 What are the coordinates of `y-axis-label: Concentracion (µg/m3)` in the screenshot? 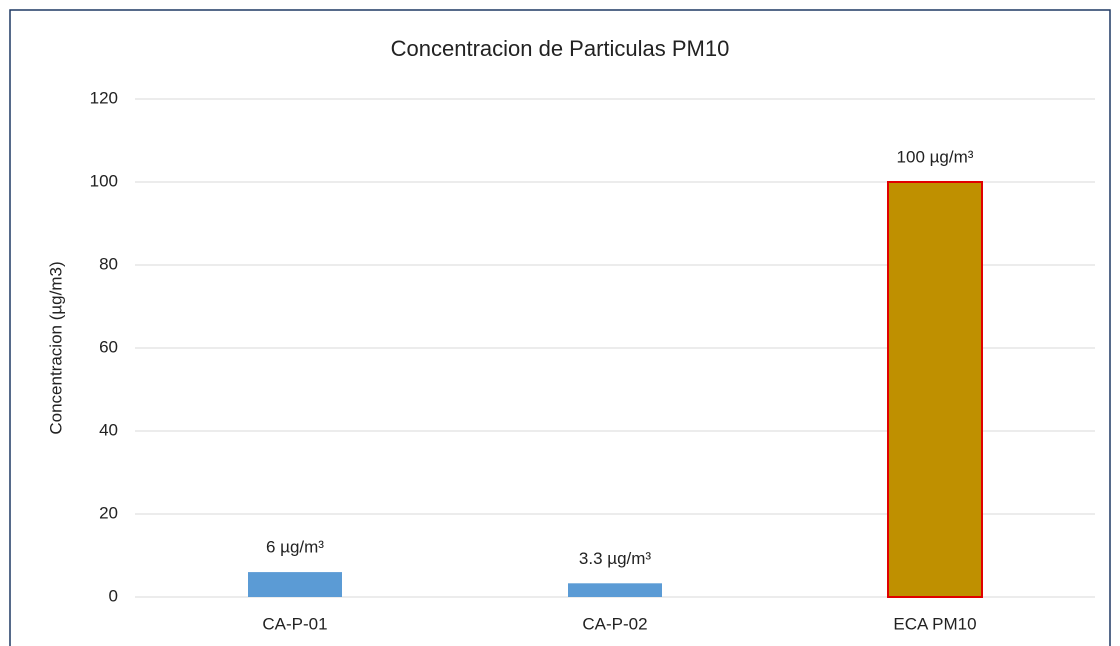 It's located at (55, 347).